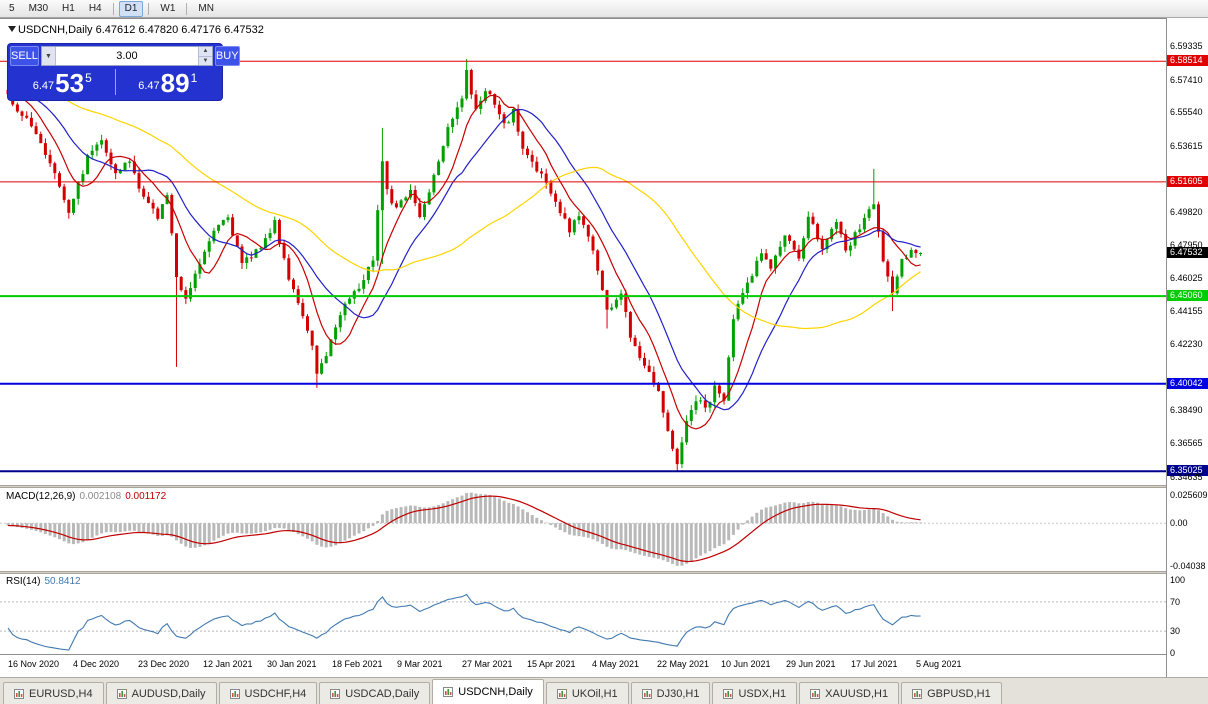 This screenshot has height=704, width=1208. Describe the element at coordinates (1187, 60) in the screenshot. I see `level-price-label: 6.58514` at that location.